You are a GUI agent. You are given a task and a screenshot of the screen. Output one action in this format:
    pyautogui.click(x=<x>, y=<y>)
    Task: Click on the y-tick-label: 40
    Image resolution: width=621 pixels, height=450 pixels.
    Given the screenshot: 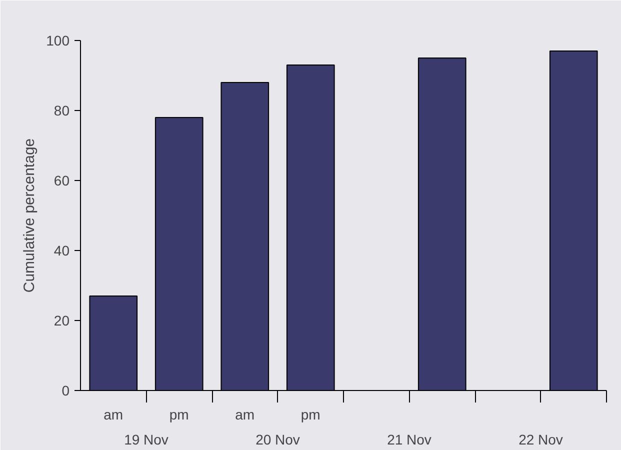 What is the action you would take?
    pyautogui.click(x=62, y=250)
    